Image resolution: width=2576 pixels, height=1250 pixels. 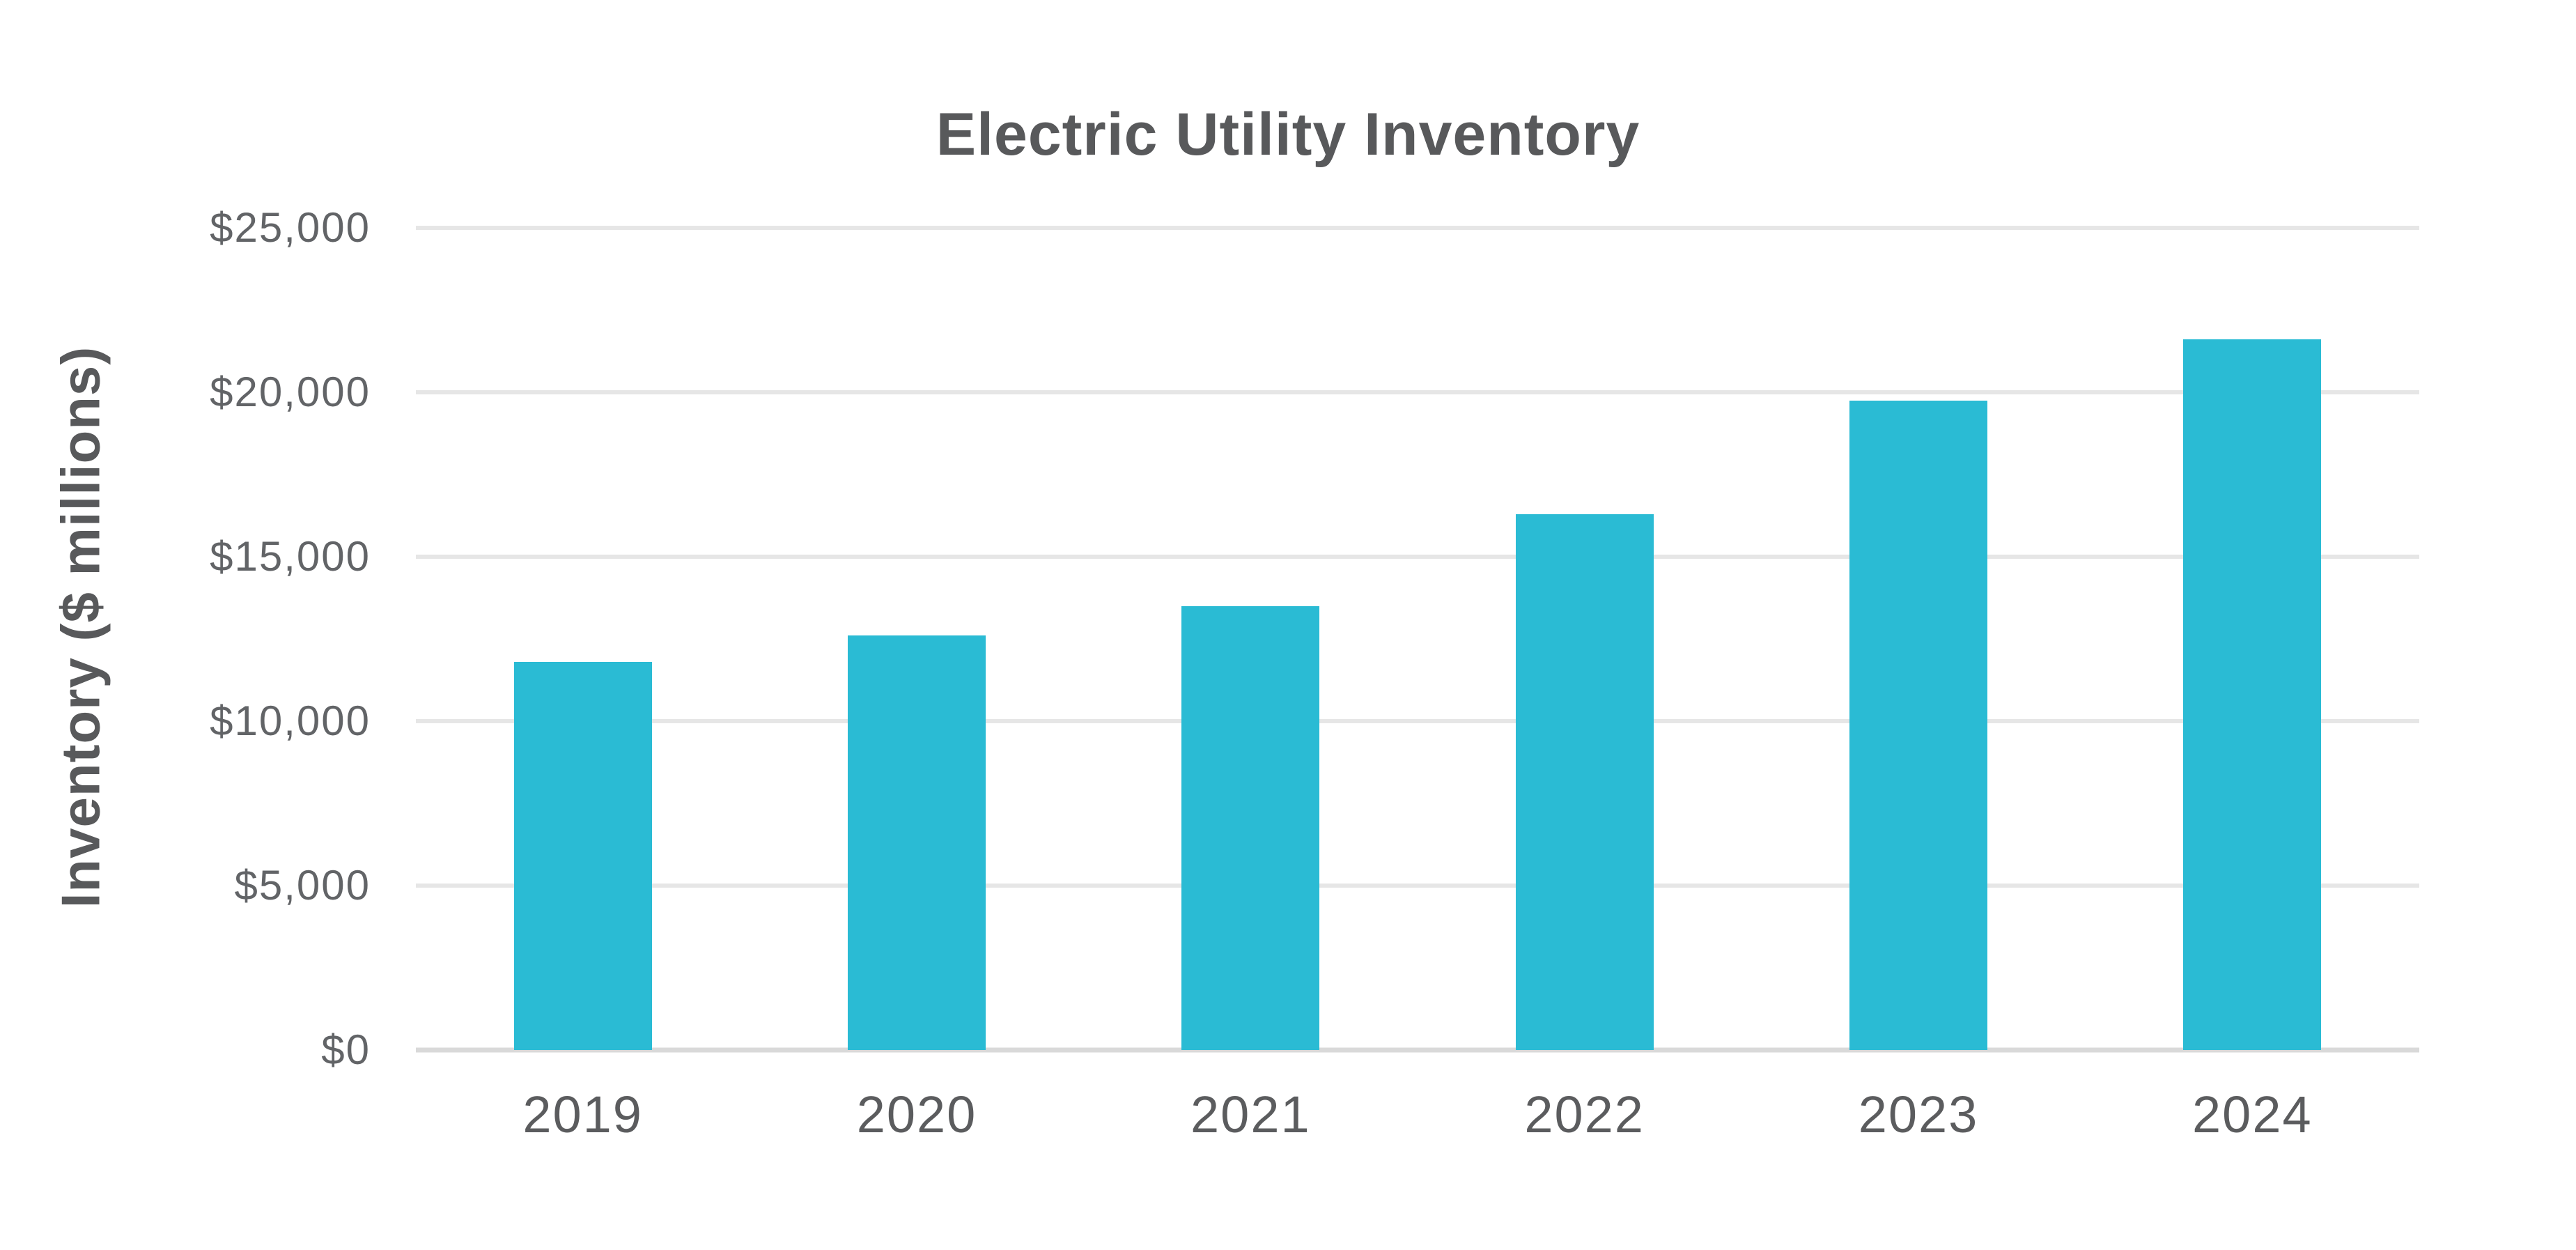 What do you see at coordinates (1584, 782) in the screenshot?
I see `bar-2022` at bounding box center [1584, 782].